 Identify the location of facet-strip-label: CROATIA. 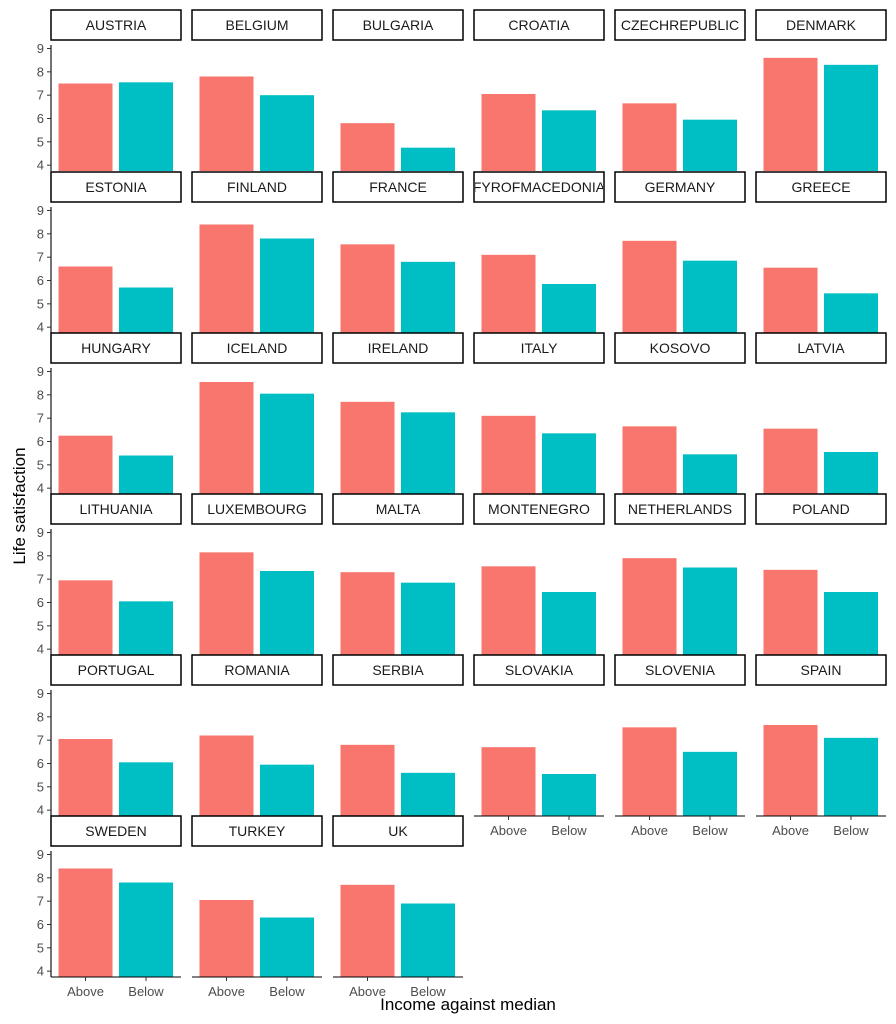
(539, 25).